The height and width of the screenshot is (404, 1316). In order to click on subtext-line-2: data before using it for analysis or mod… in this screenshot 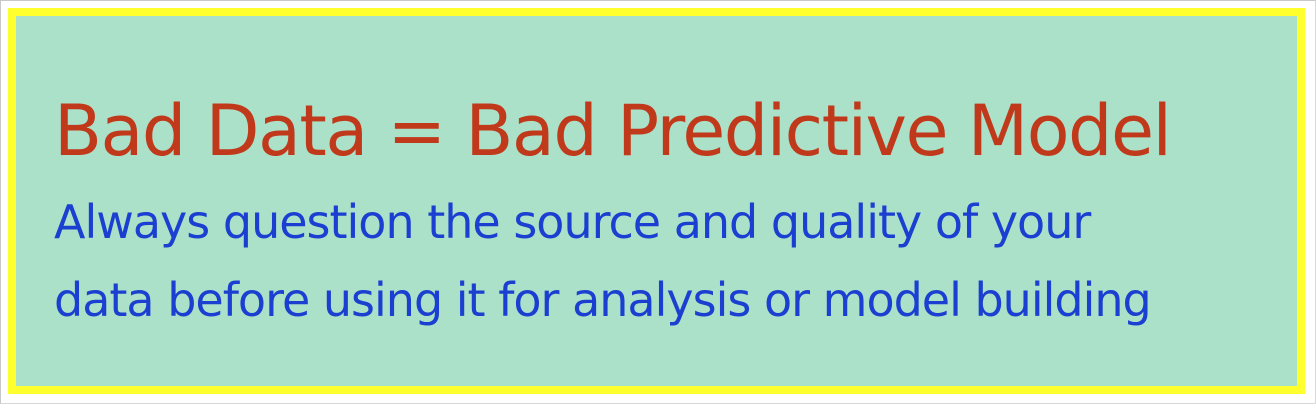, I will do `click(603, 300)`.